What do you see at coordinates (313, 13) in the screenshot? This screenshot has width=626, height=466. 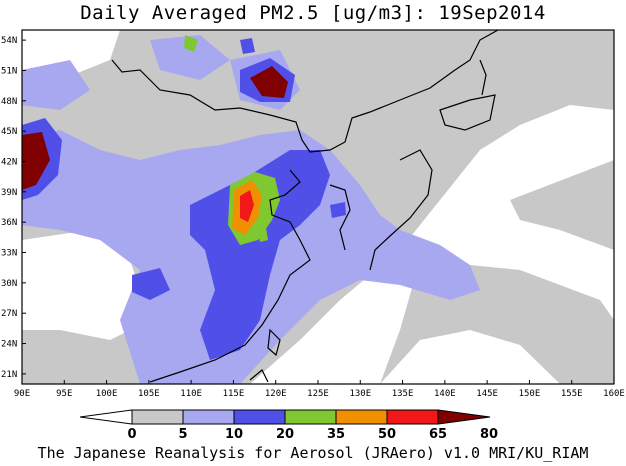 I see `map-title: Daily Averaged PM2.5 [ug/m3]: 19Sep2014` at bounding box center [313, 13].